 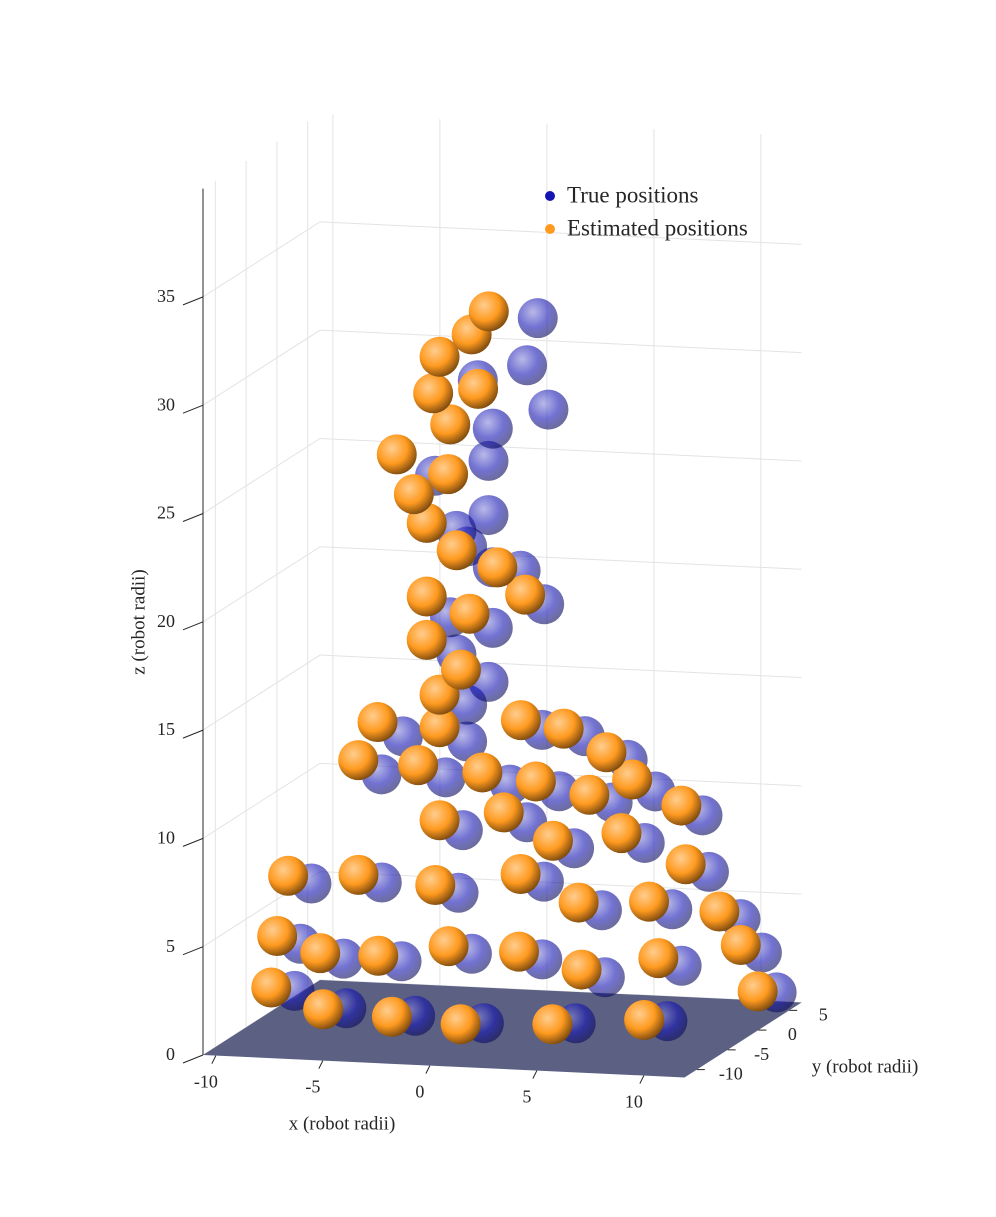 What do you see at coordinates (526, 1097) in the screenshot?
I see `x-tick-label: 5` at bounding box center [526, 1097].